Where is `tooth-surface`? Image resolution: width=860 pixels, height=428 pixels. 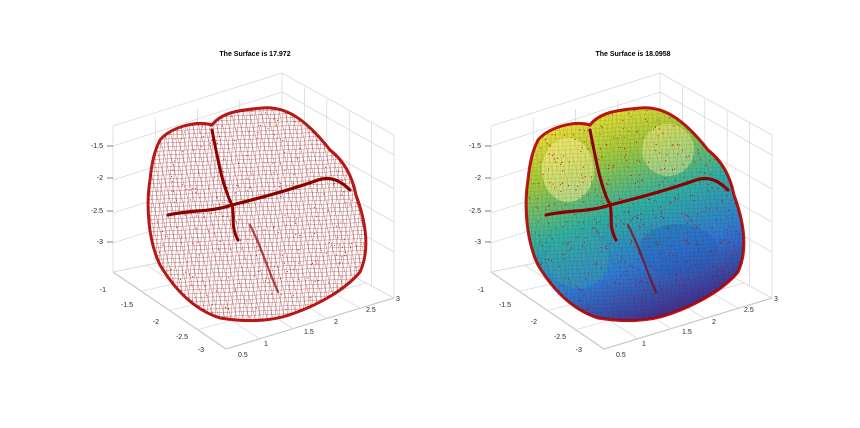
tooth-surface is located at coordinates (635, 214).